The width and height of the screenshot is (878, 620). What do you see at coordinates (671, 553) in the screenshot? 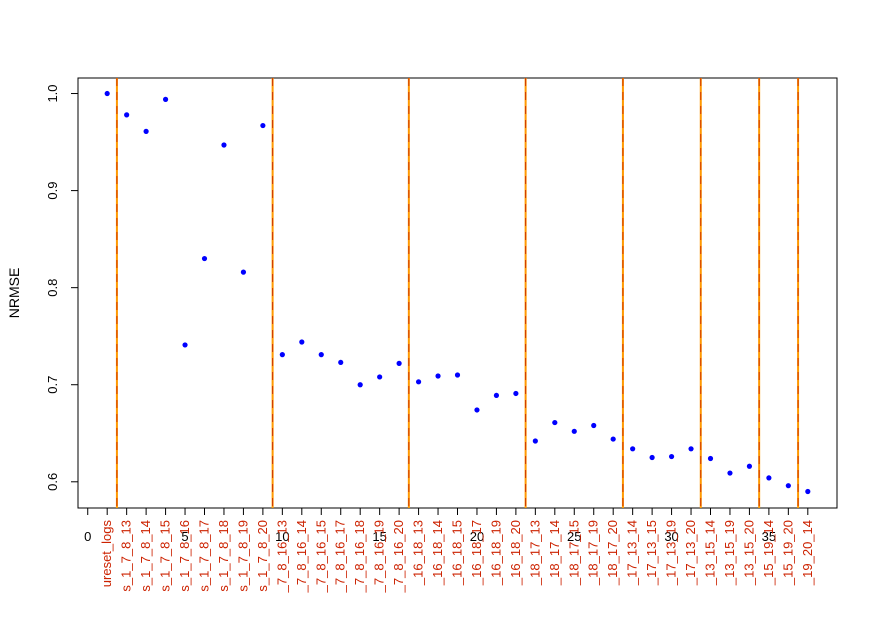
I see `x-category-label: _17_13_19` at bounding box center [671, 553].